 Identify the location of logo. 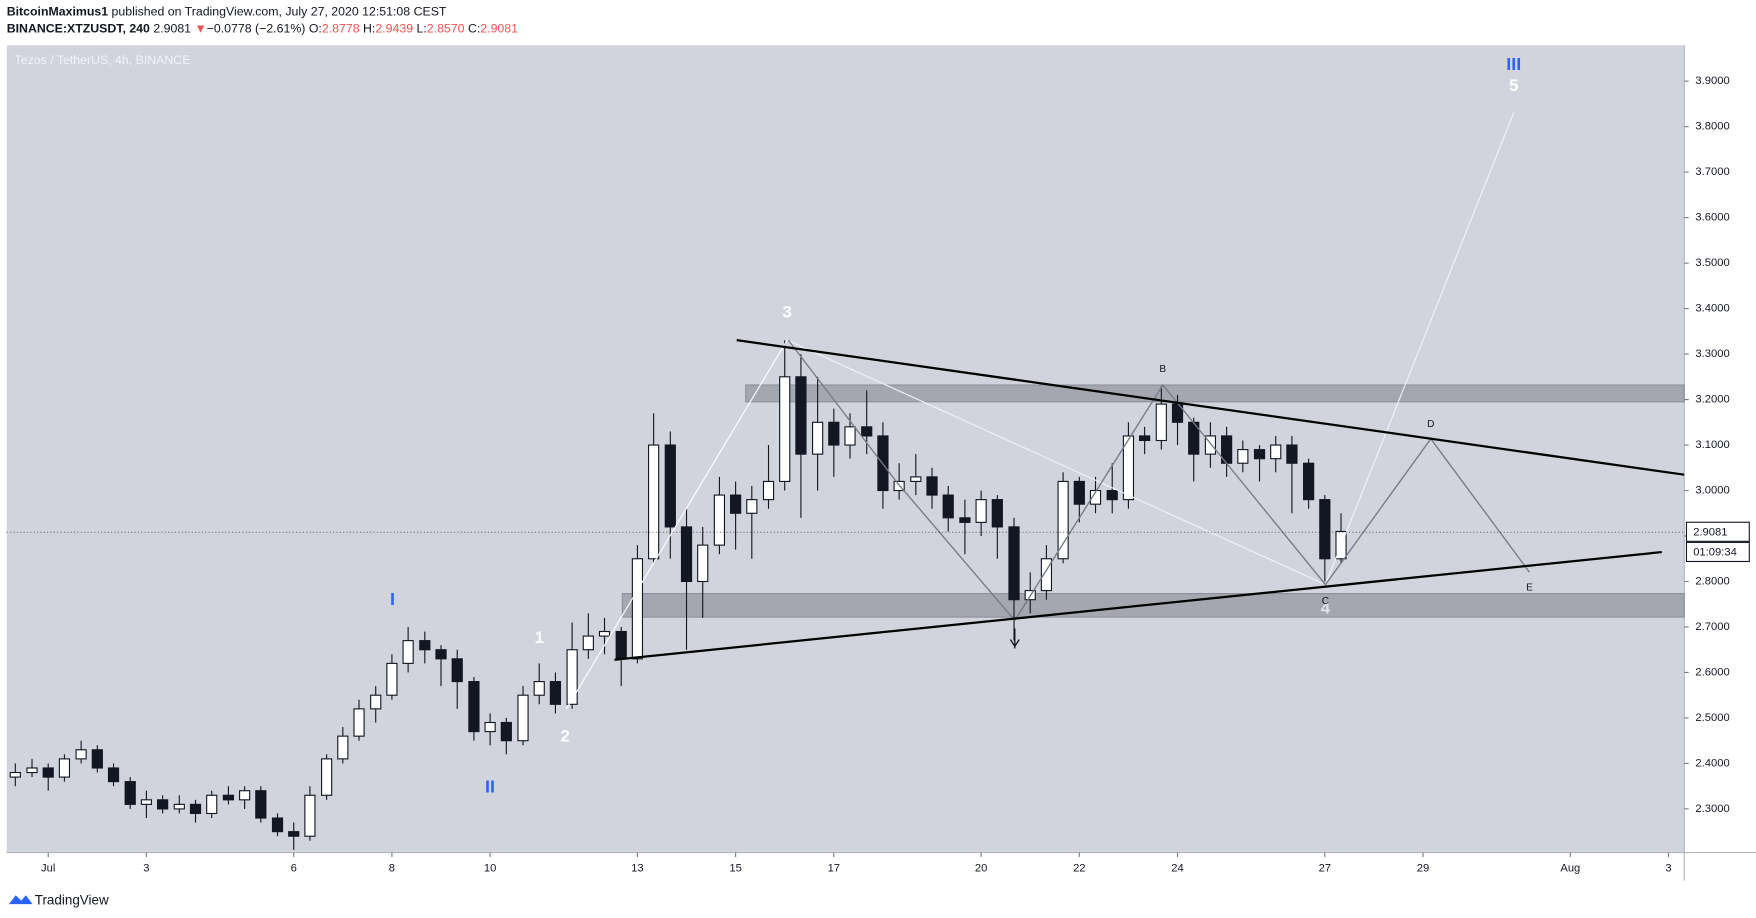
(20, 900).